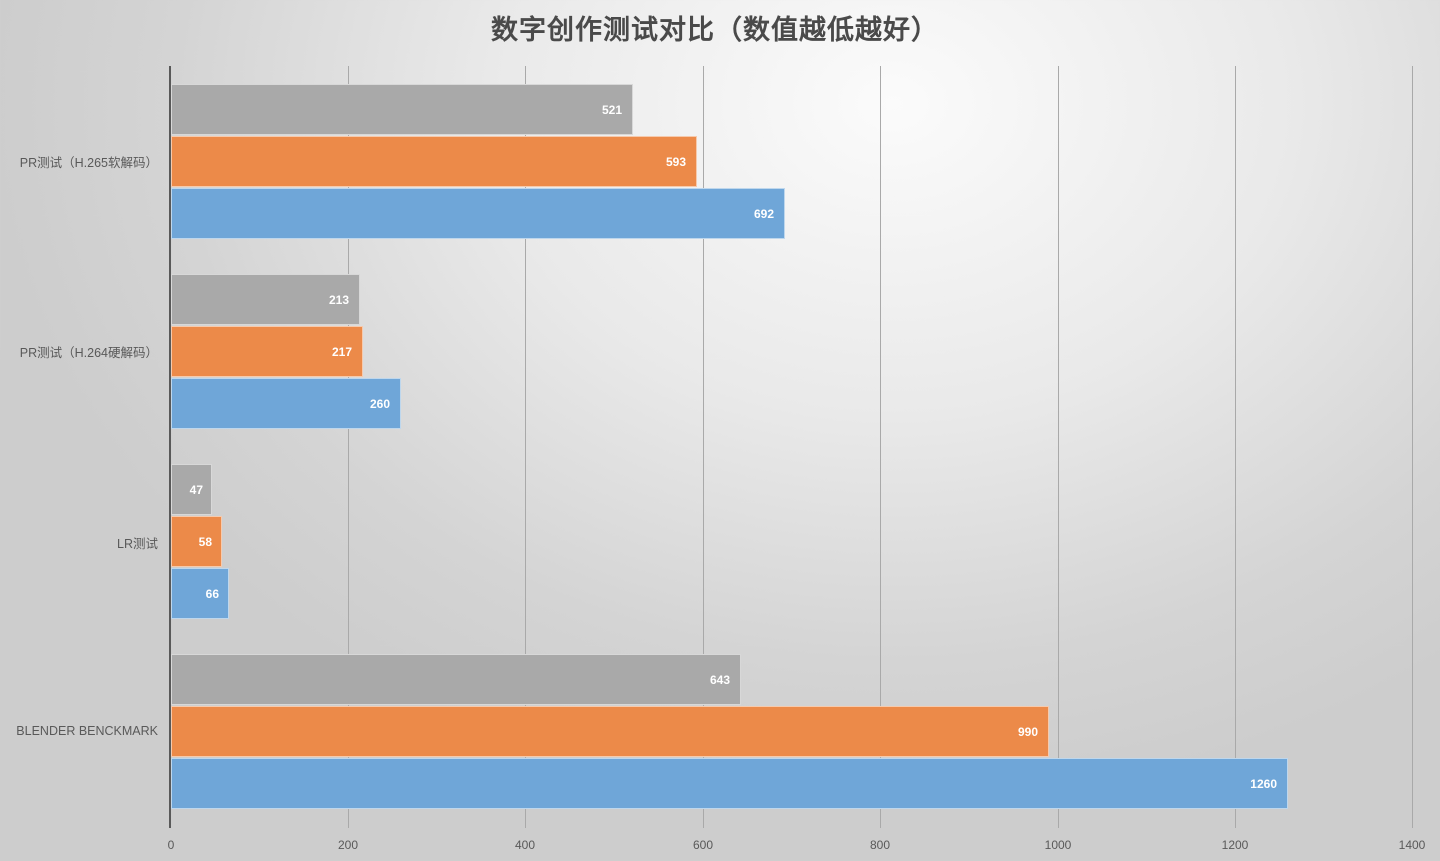 This screenshot has width=1440, height=861. Describe the element at coordinates (763, 213) in the screenshot. I see `data-label: 692` at that location.